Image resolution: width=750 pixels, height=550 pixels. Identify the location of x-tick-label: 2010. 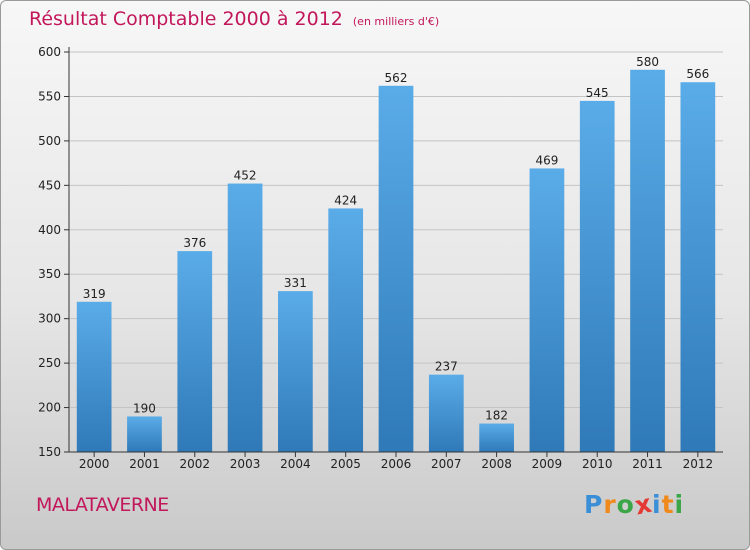
(597, 464).